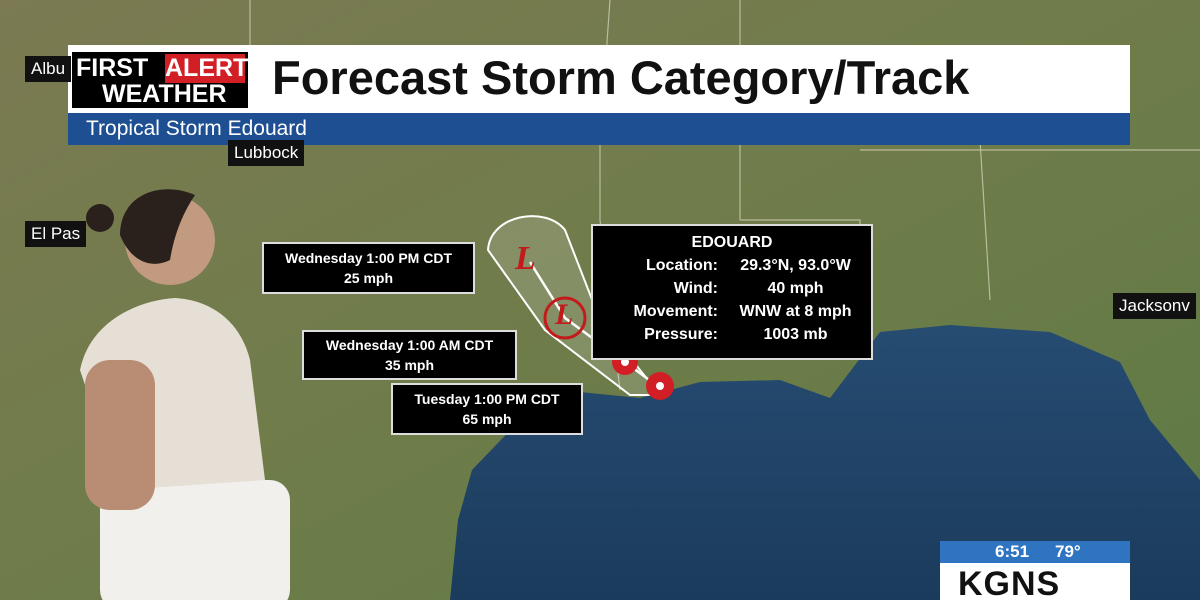 The width and height of the screenshot is (1200, 600). Describe the element at coordinates (621, 77) in the screenshot. I see `title: Forecast Storm Category/Track` at that location.